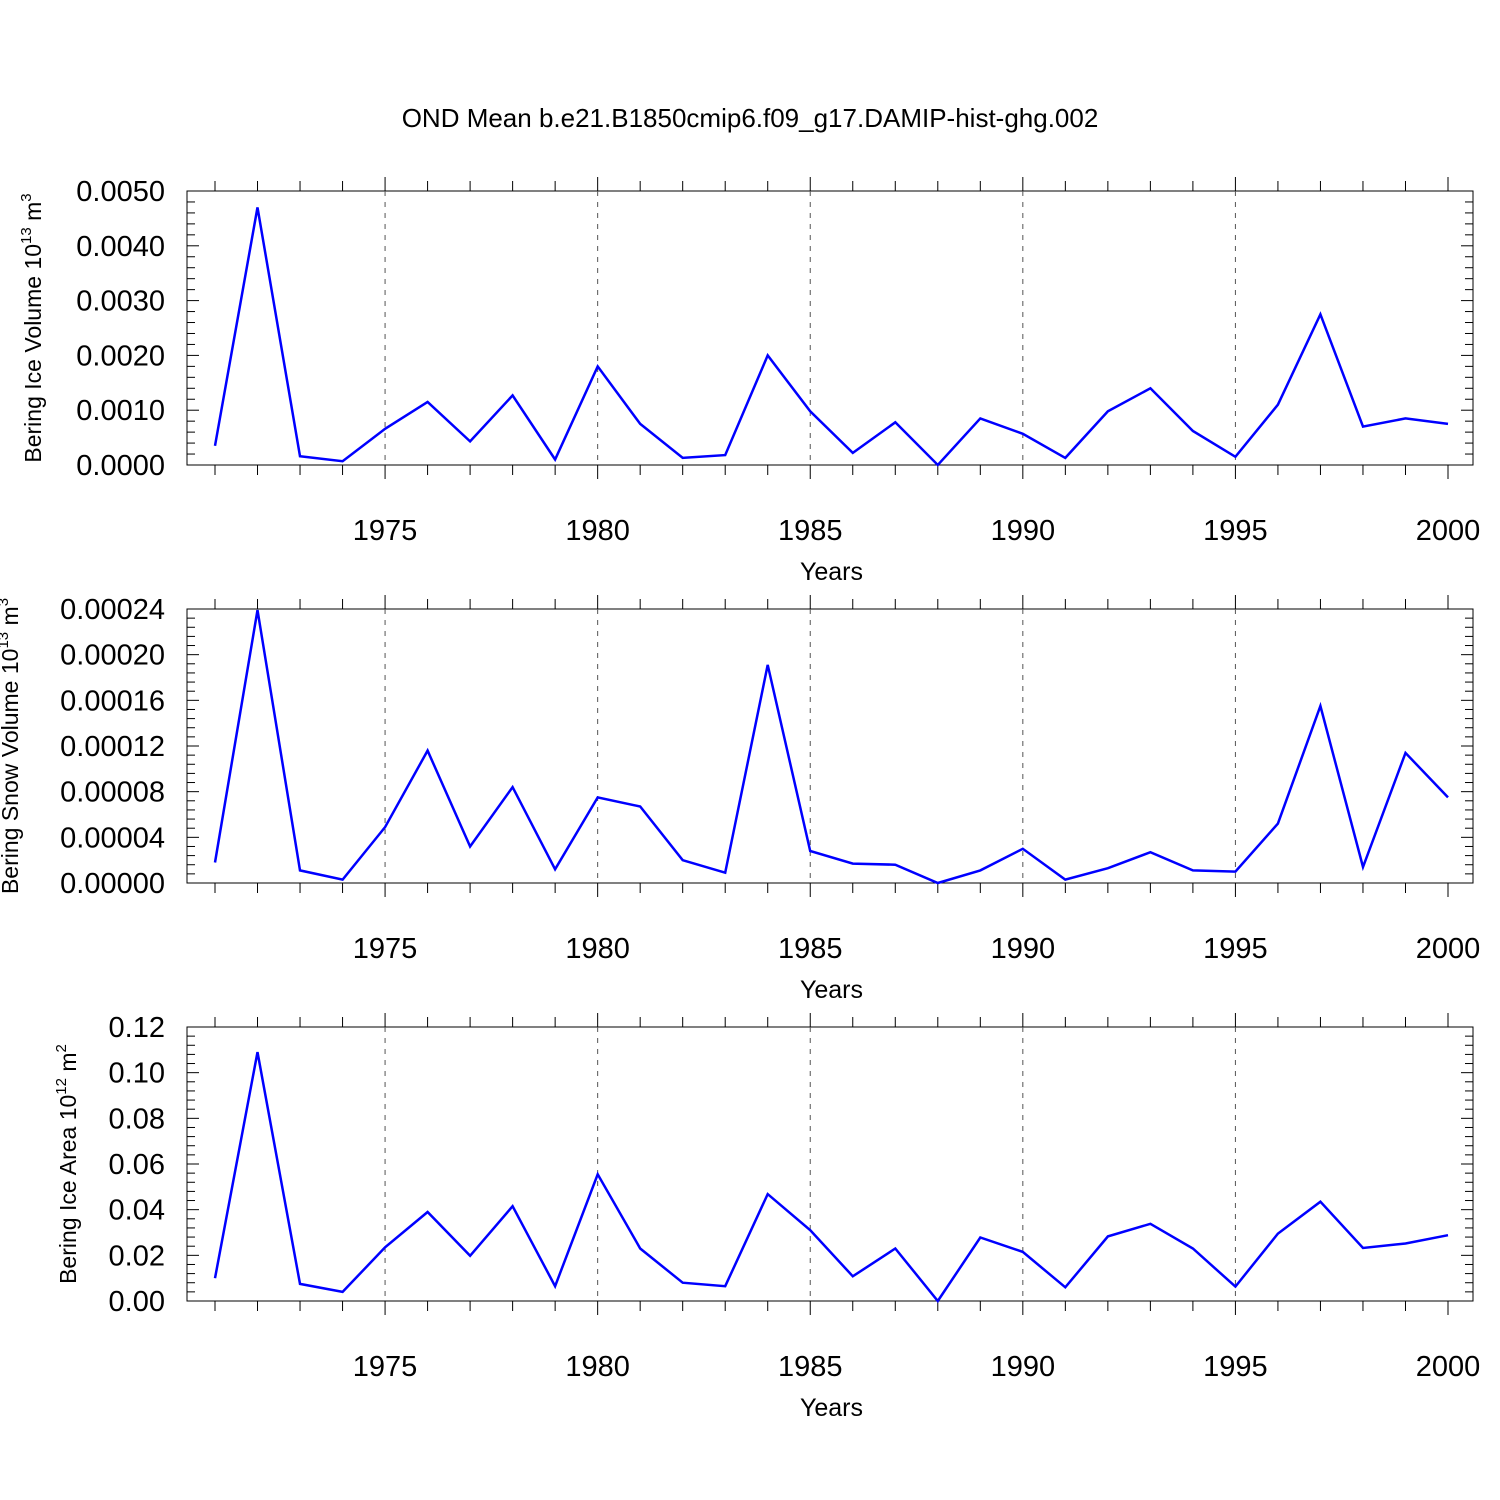 The width and height of the screenshot is (1500, 1500). Describe the element at coordinates (112, 747) in the screenshot. I see `y-tick-label: 0.00012` at that location.